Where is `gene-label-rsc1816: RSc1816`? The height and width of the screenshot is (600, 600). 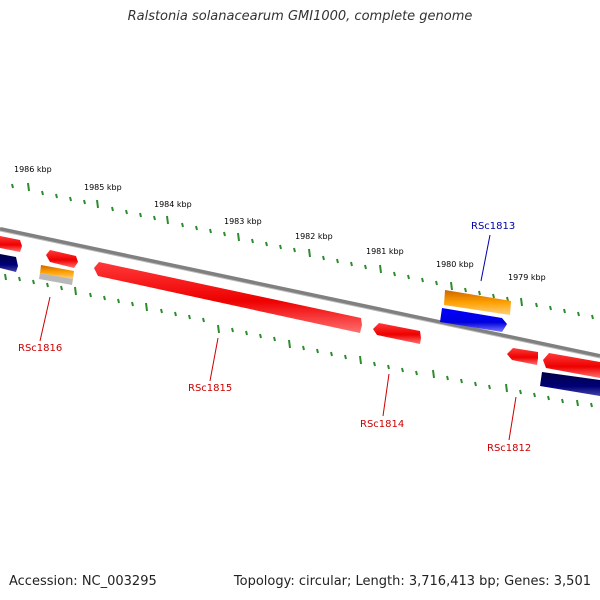
gene-label-rsc1816: RSc1816 is located at coordinates (40, 348).